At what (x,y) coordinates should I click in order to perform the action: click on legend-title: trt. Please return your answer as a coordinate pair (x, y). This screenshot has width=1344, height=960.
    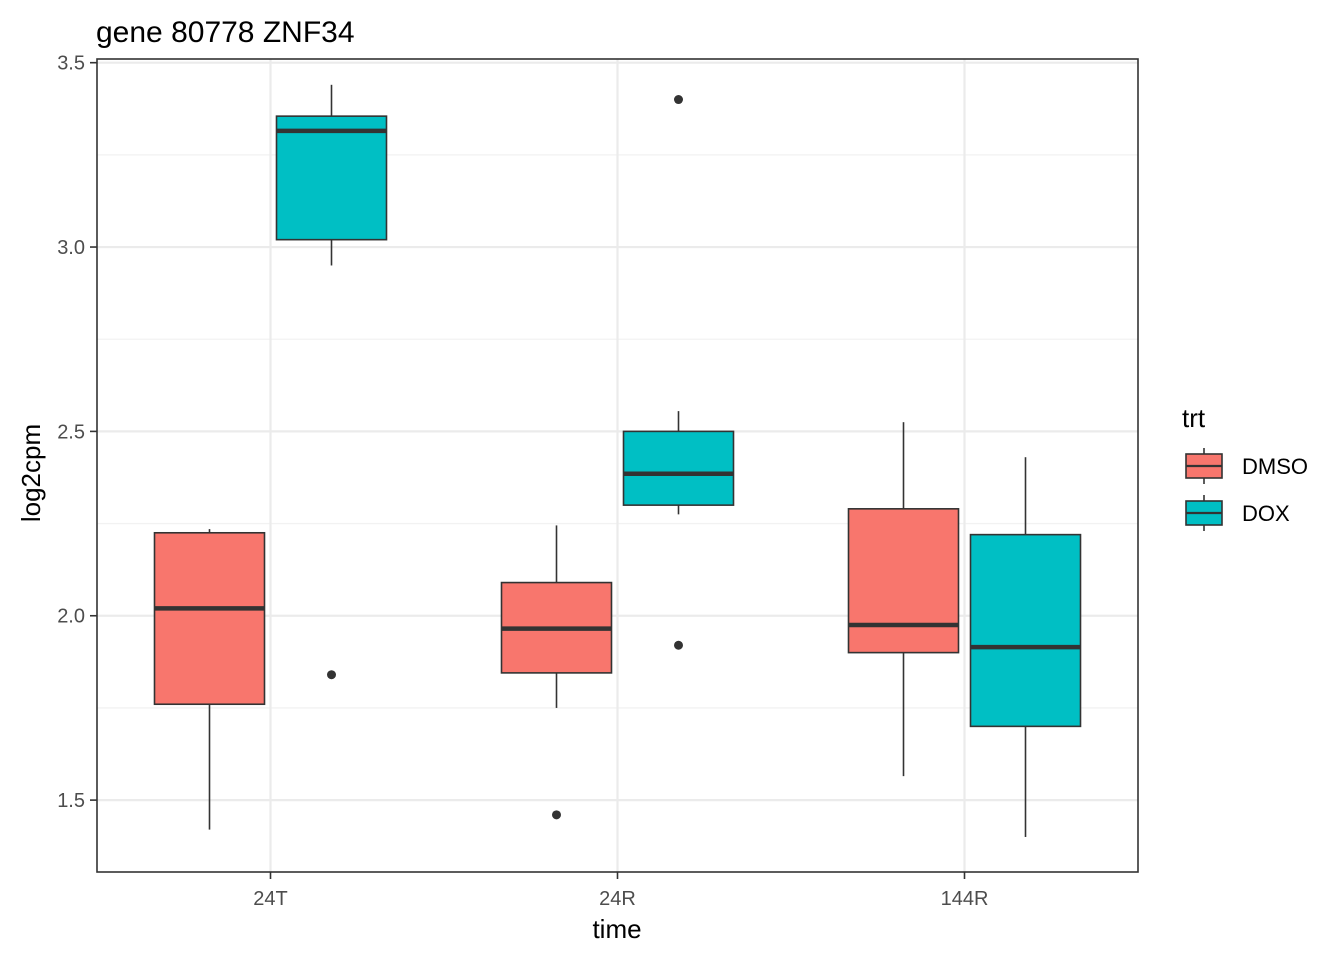
    Looking at the image, I should click on (1194, 418).